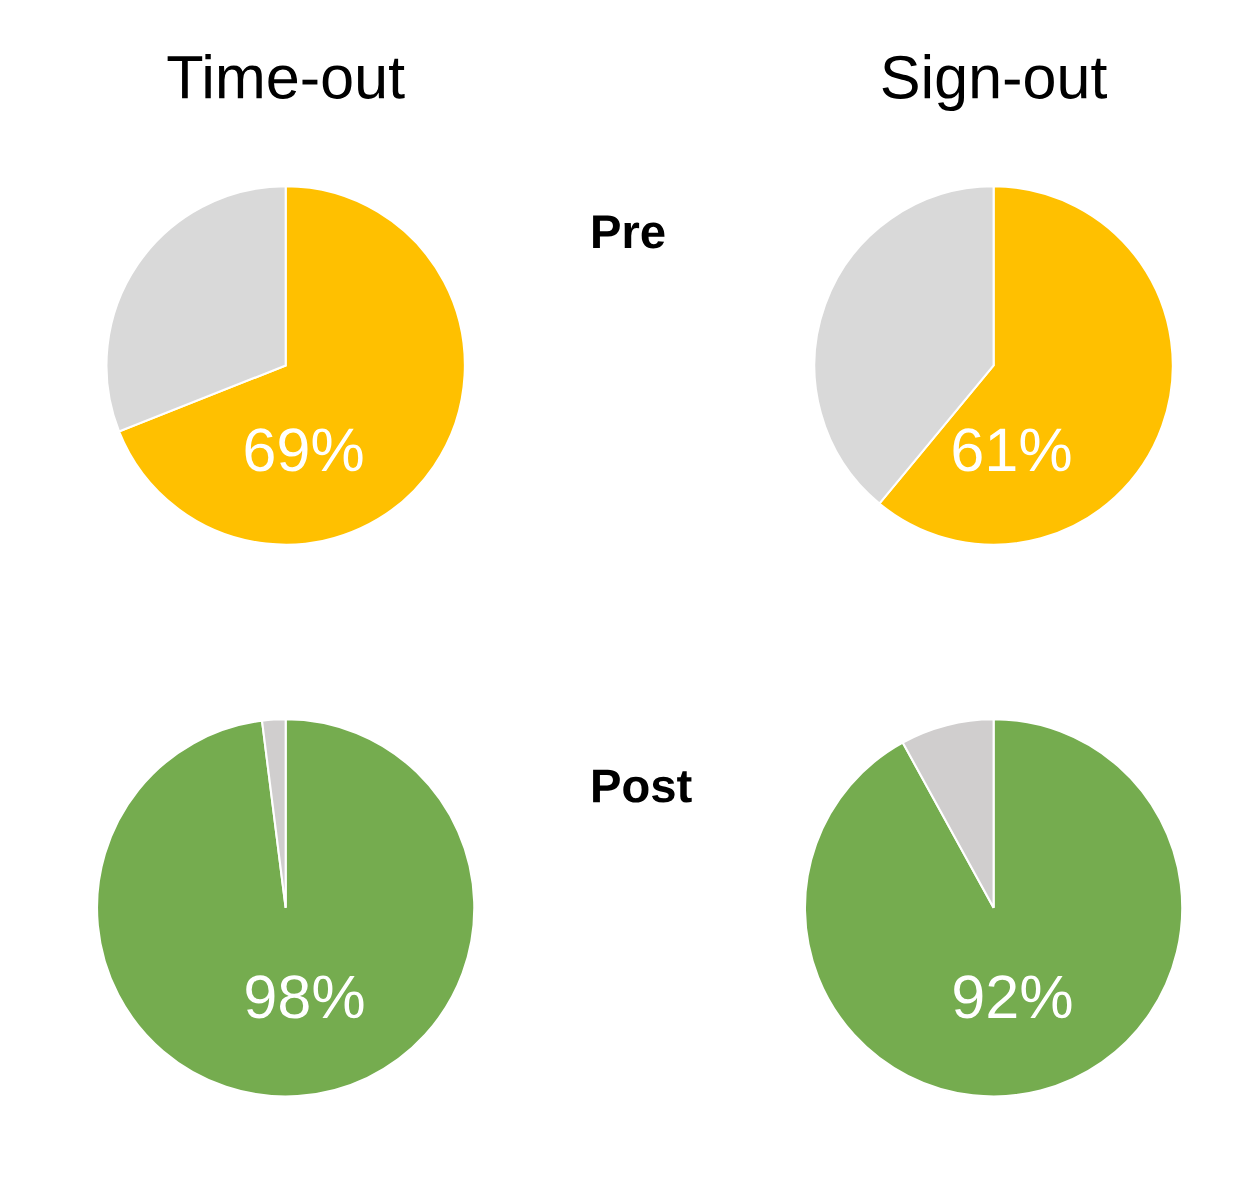  I want to click on data-label: 92%, so click(1013, 997).